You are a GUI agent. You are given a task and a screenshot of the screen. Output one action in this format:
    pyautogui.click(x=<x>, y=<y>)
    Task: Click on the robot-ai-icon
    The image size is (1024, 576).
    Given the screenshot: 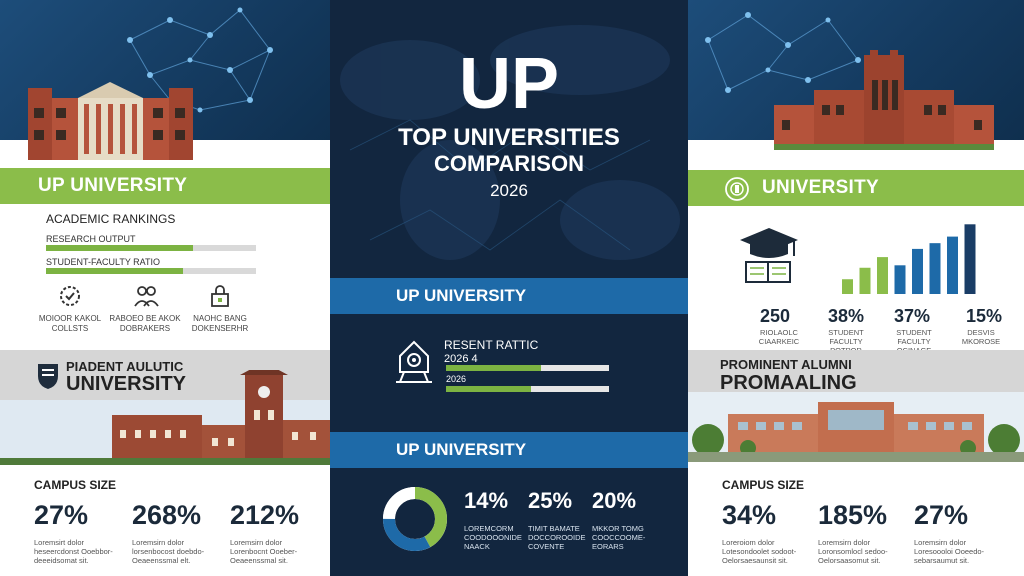 What is the action you would take?
    pyautogui.click(x=414, y=361)
    